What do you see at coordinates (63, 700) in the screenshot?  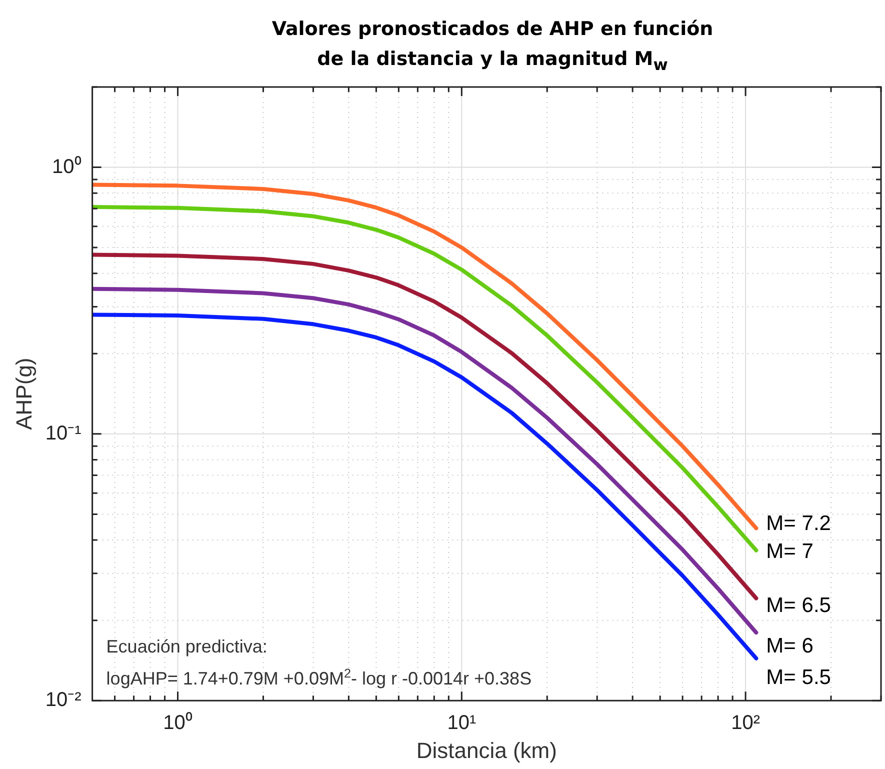 I see `y-tick-label: 10⁻²` at bounding box center [63, 700].